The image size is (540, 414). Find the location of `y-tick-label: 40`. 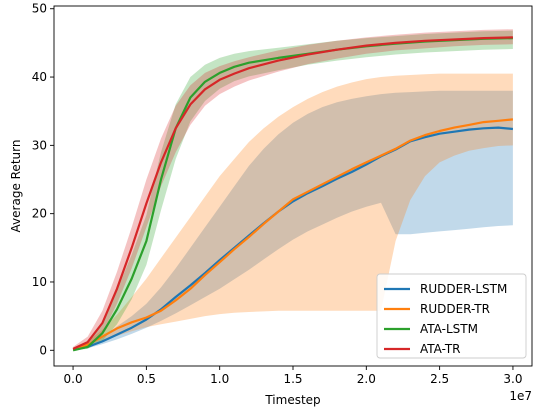

y-tick-label: 40 is located at coordinates (39, 77).